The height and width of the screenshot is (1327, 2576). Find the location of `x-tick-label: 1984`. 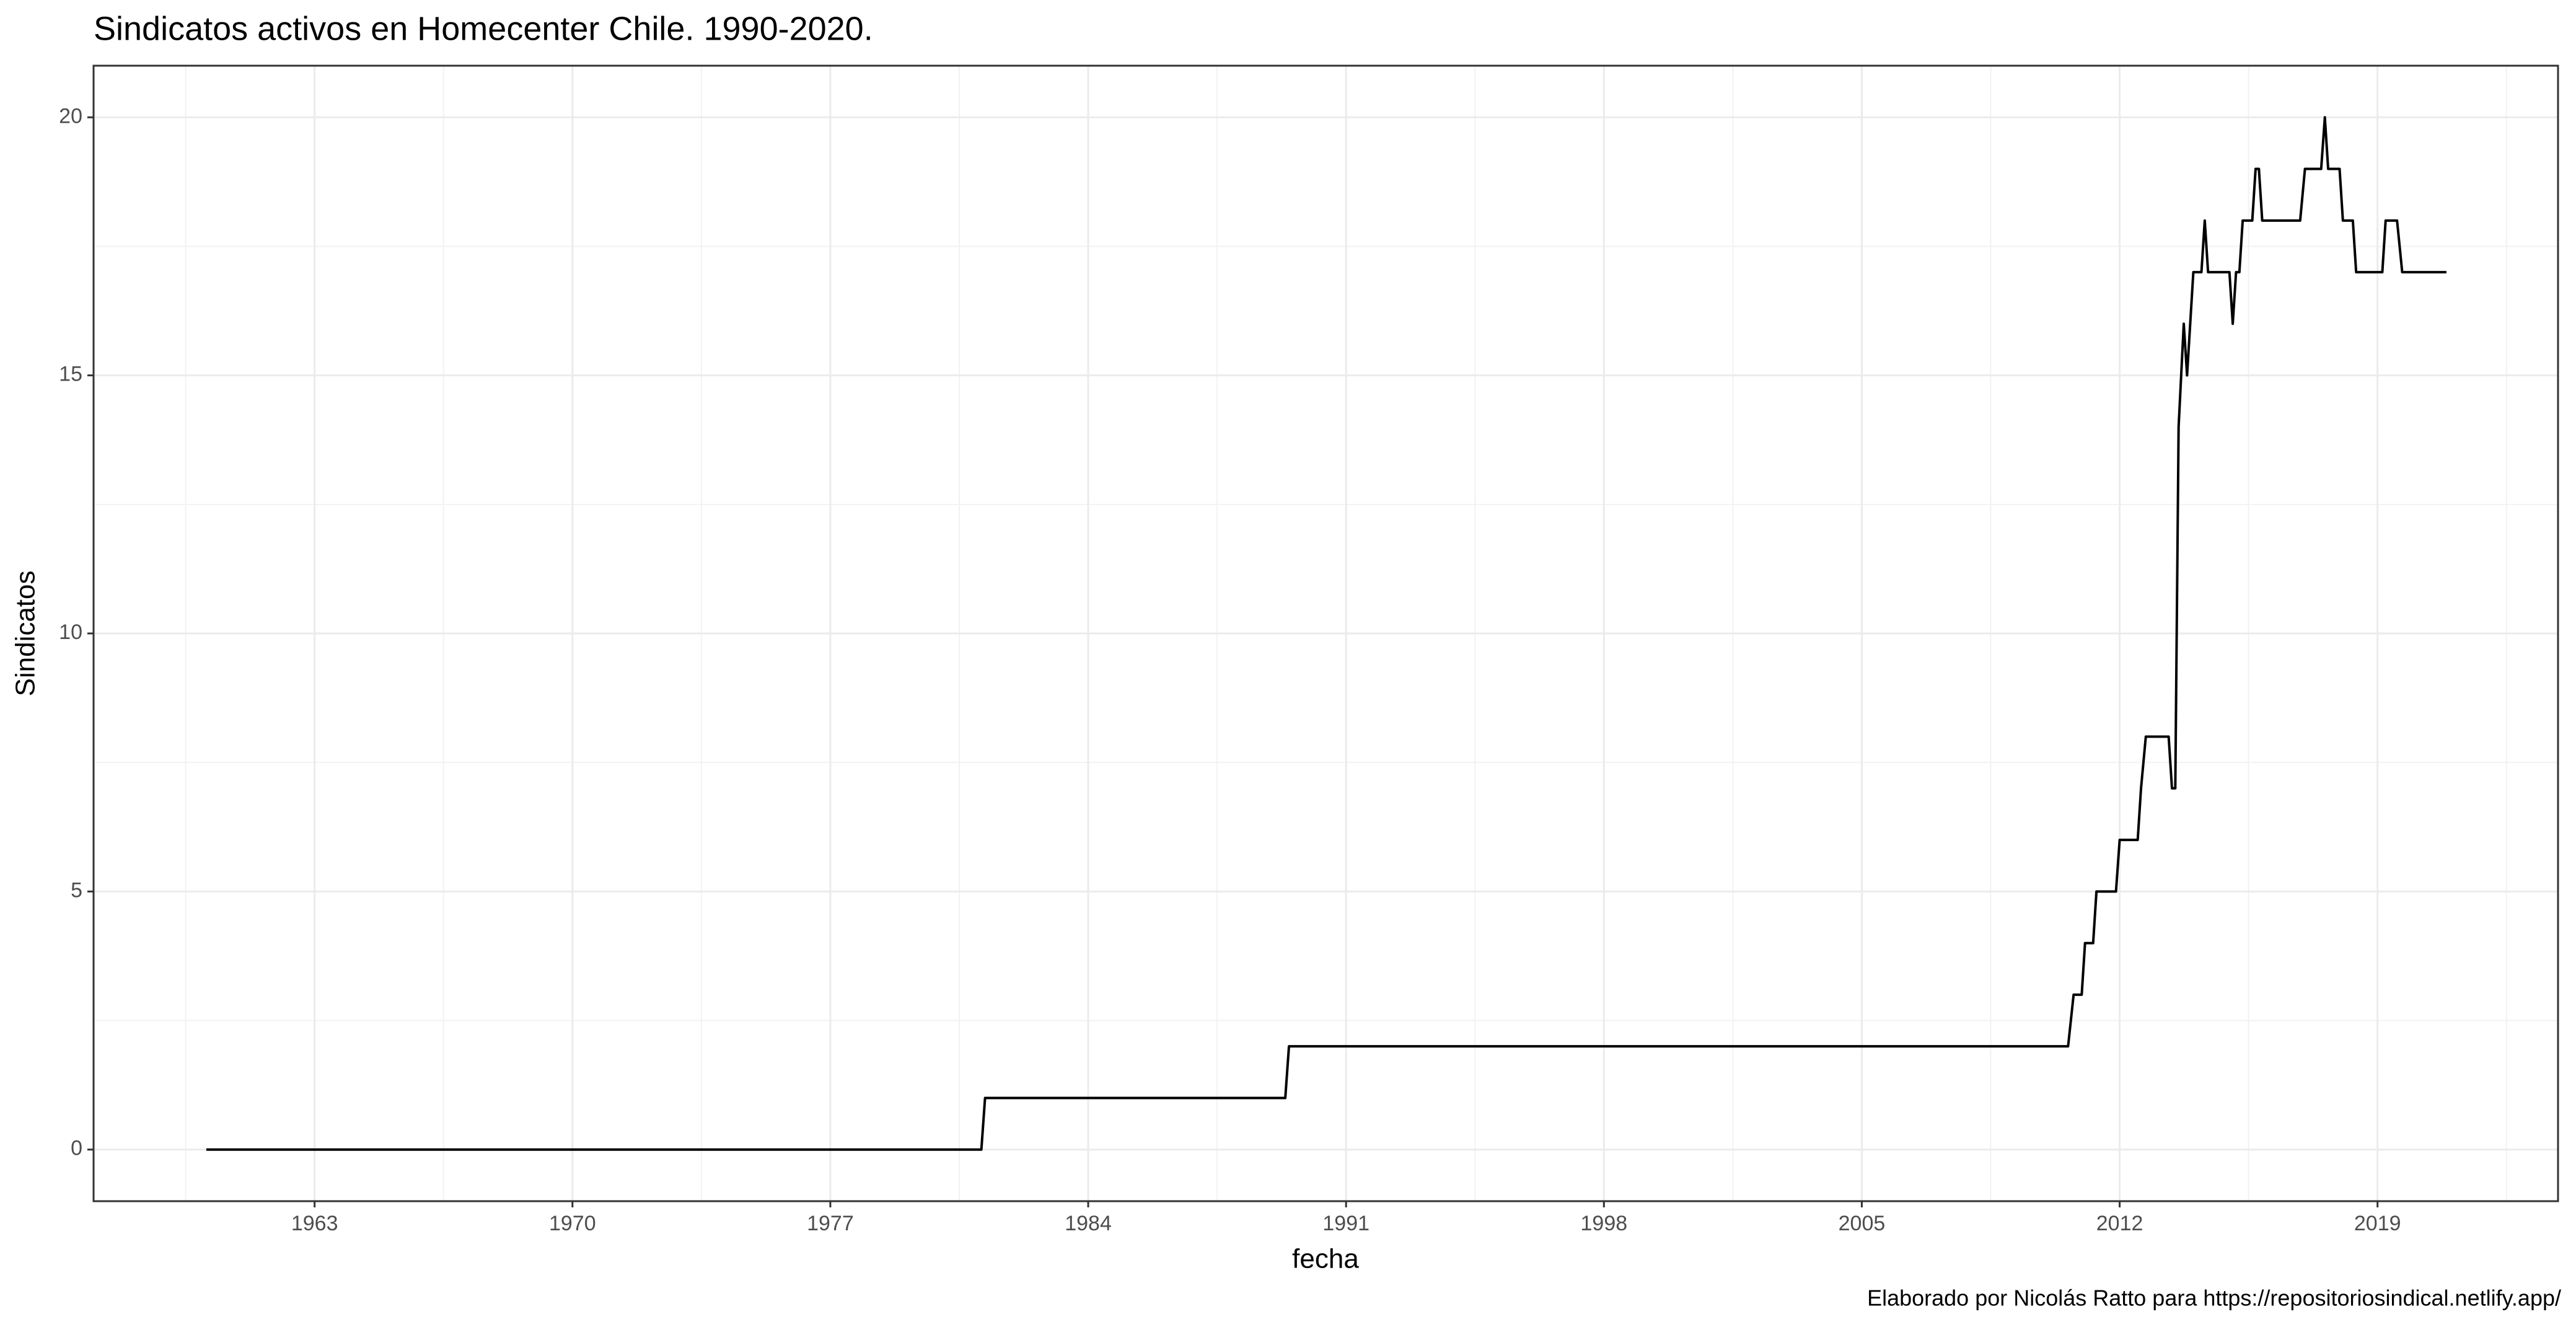

x-tick-label: 1984 is located at coordinates (1088, 1223).